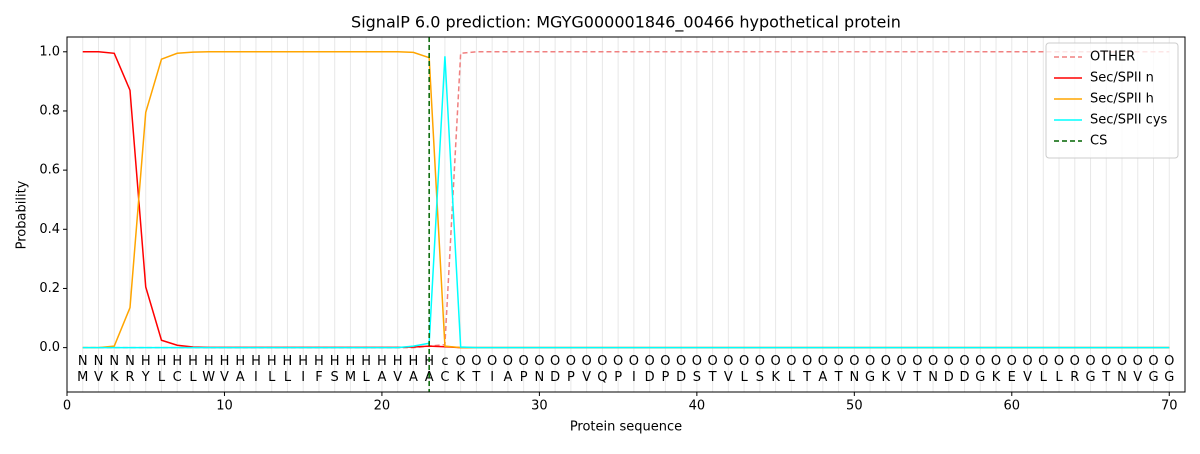 The height and width of the screenshot is (454, 1200). I want to click on legend-box, so click(1112, 100).